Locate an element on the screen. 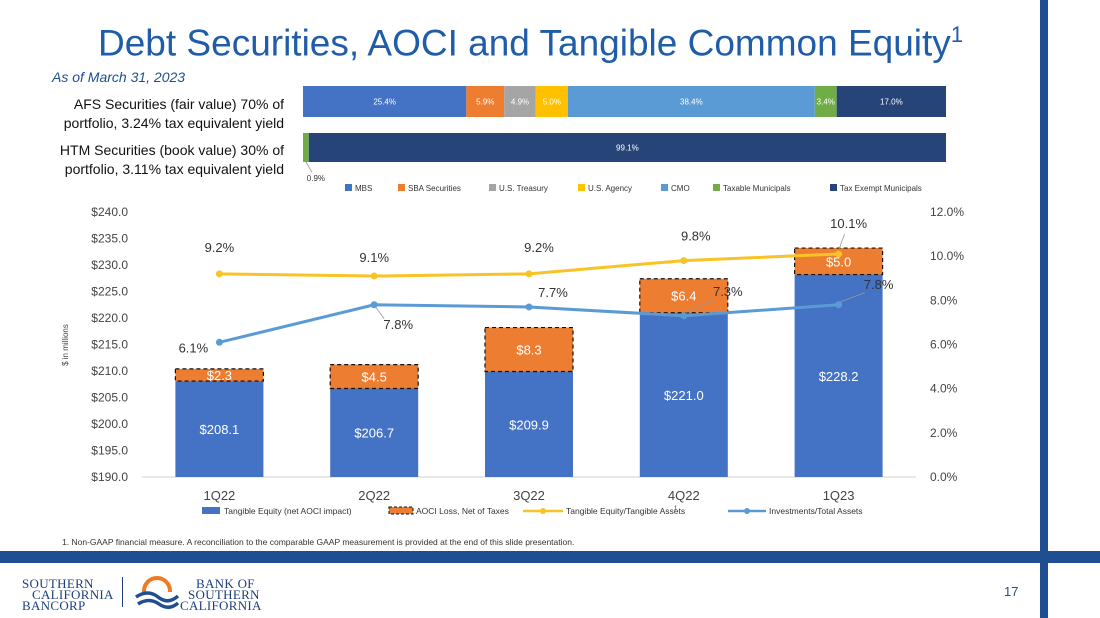  y-tick-label: $230.0 is located at coordinates (109, 265).